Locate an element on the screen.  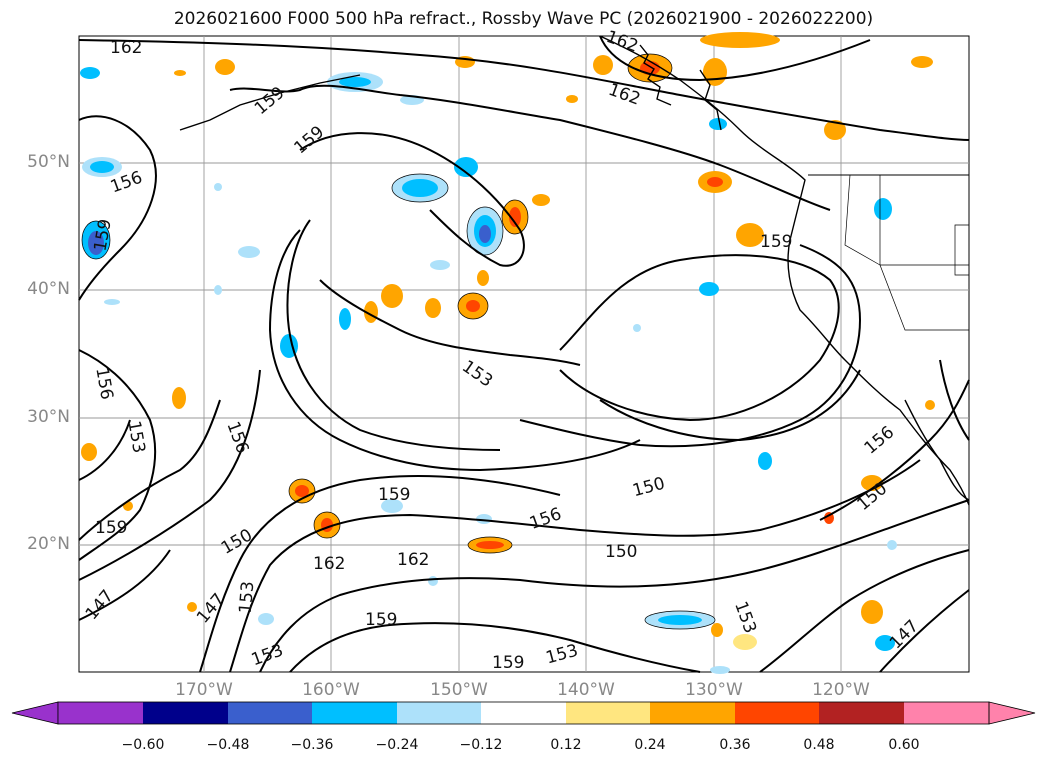
lat-label: 50°N is located at coordinates (48, 162).